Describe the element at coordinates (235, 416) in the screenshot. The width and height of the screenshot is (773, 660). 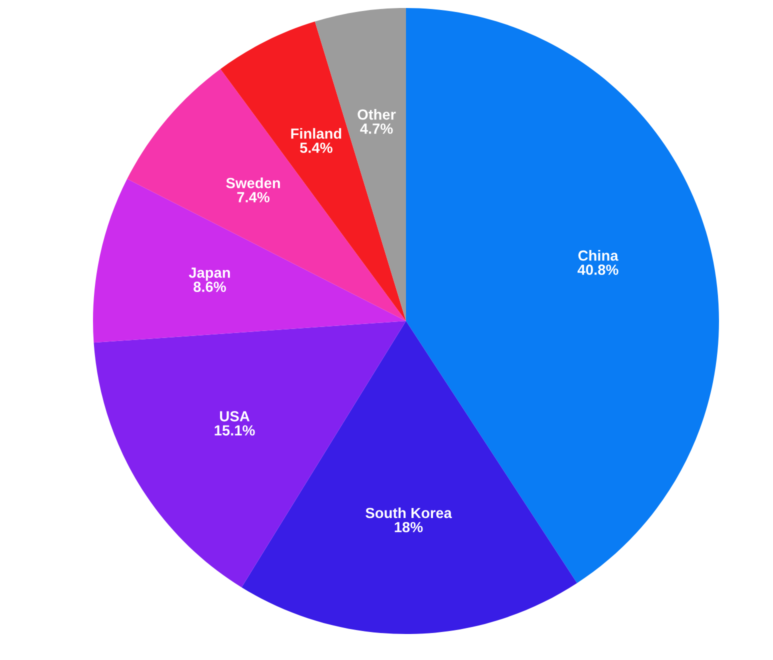
I see `slice-label: USA` at that location.